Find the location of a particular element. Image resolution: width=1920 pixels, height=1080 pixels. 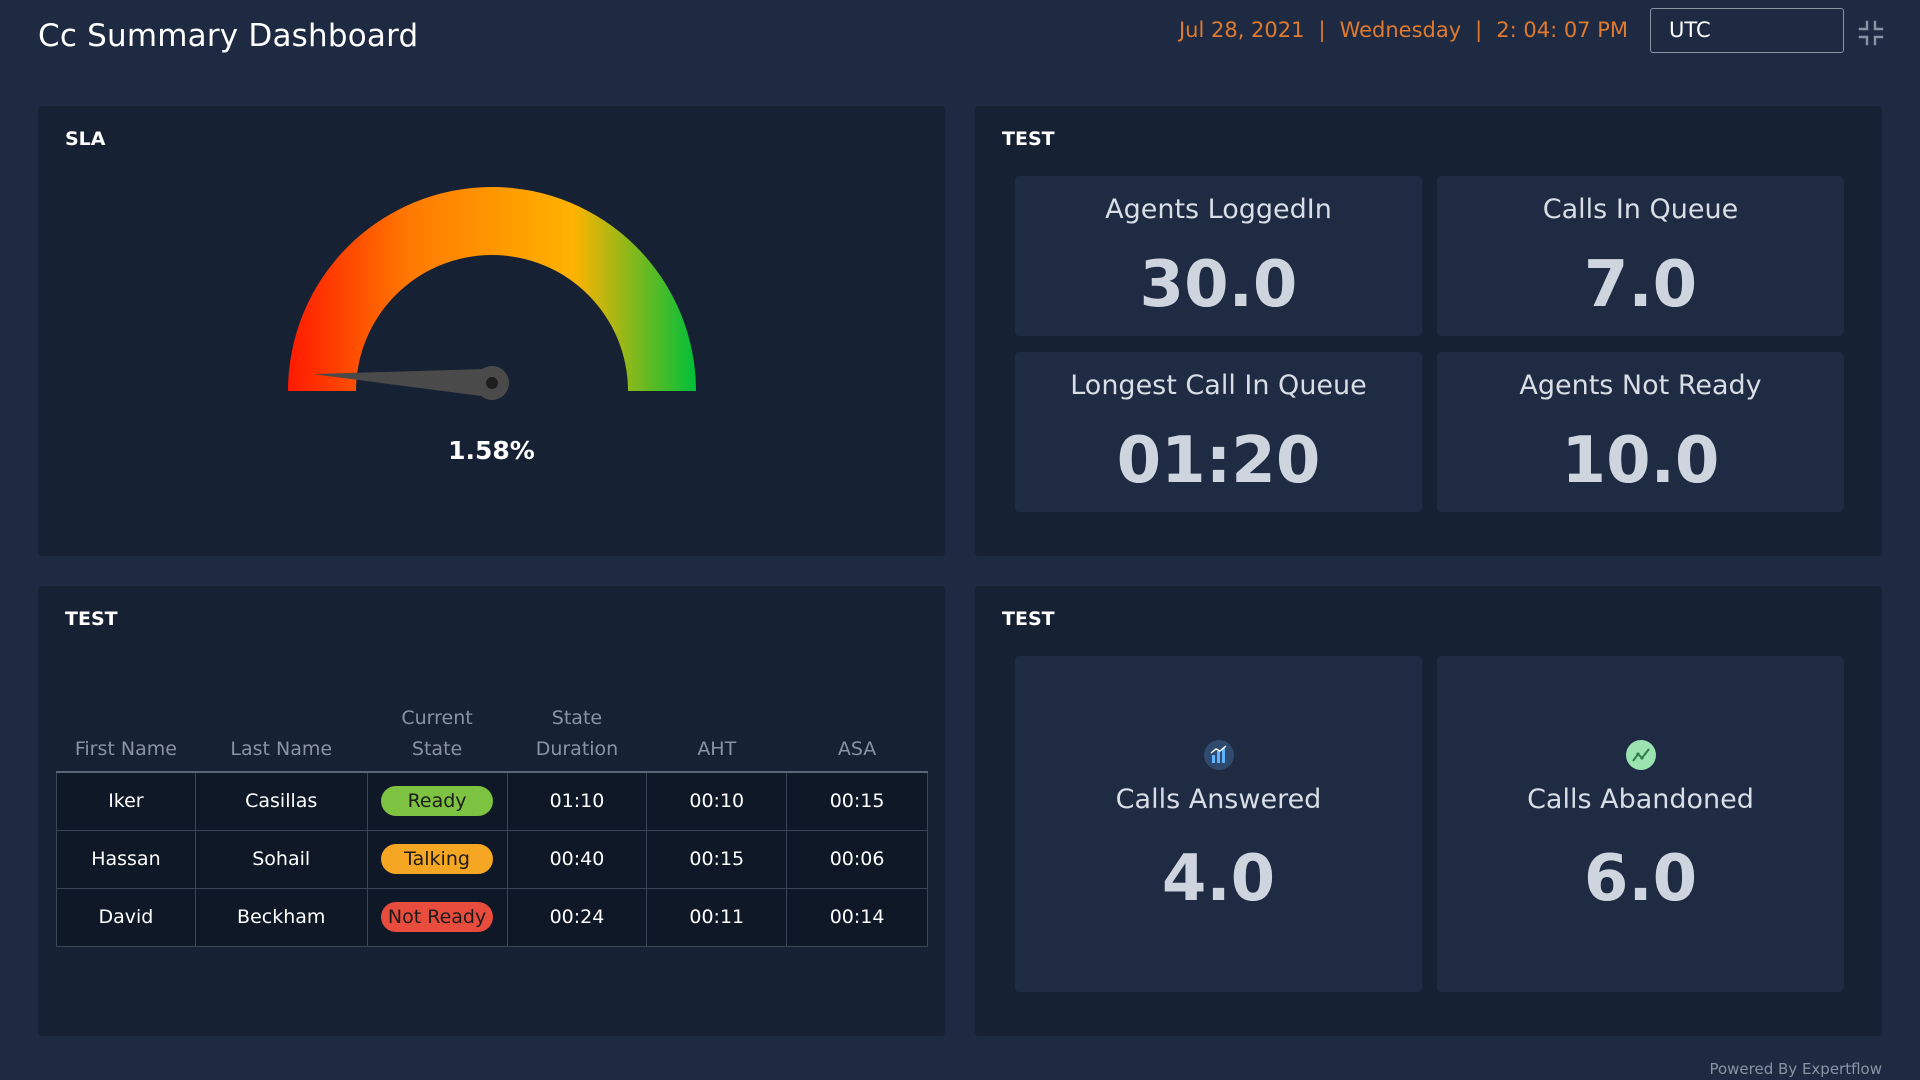

tile-value: 01:20 is located at coordinates (1218, 461).